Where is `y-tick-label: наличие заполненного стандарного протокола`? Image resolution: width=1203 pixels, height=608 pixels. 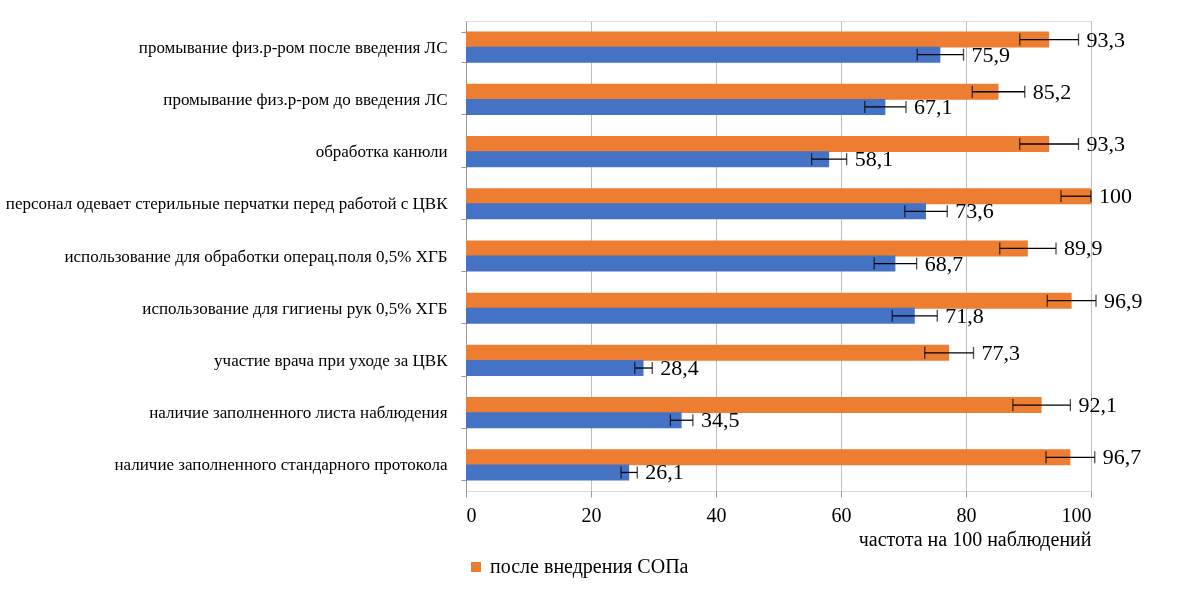
y-tick-label: наличие заполненного стандарного протокола is located at coordinates (281, 465).